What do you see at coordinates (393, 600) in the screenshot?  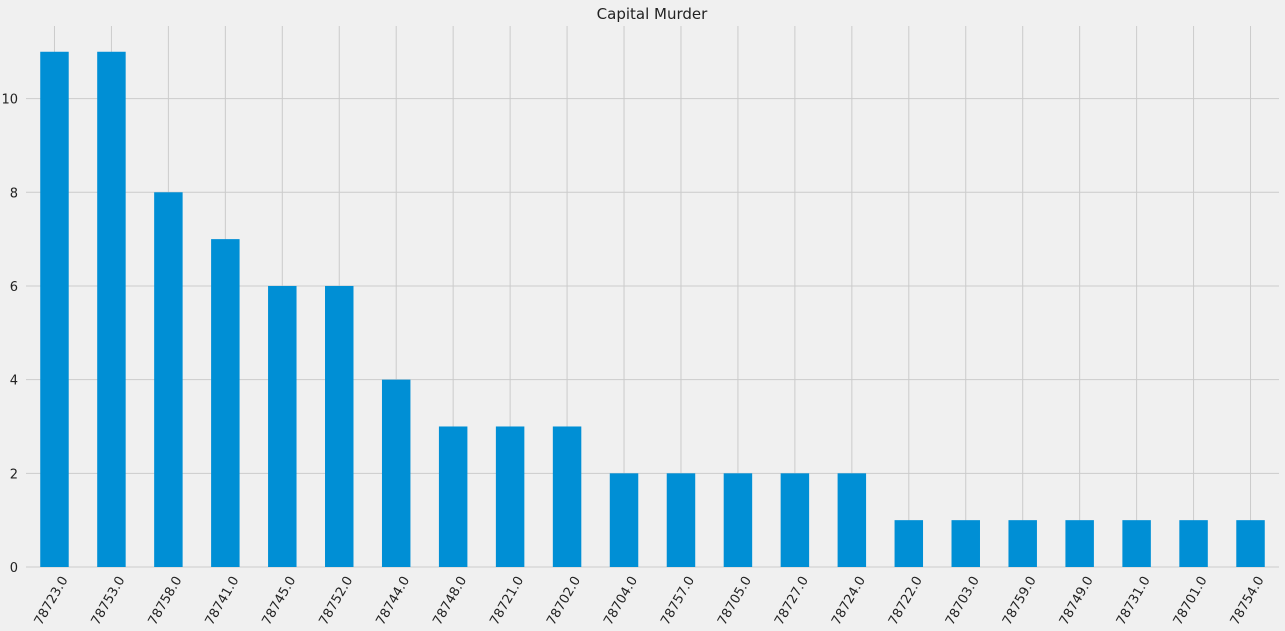 I see `x-tick-label: 78744.0` at bounding box center [393, 600].